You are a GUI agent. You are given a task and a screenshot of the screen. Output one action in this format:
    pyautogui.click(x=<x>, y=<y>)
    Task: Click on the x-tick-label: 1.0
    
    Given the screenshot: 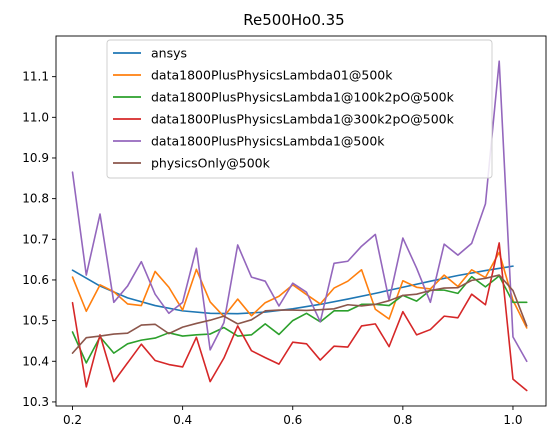 What is the action you would take?
    pyautogui.click(x=512, y=420)
    